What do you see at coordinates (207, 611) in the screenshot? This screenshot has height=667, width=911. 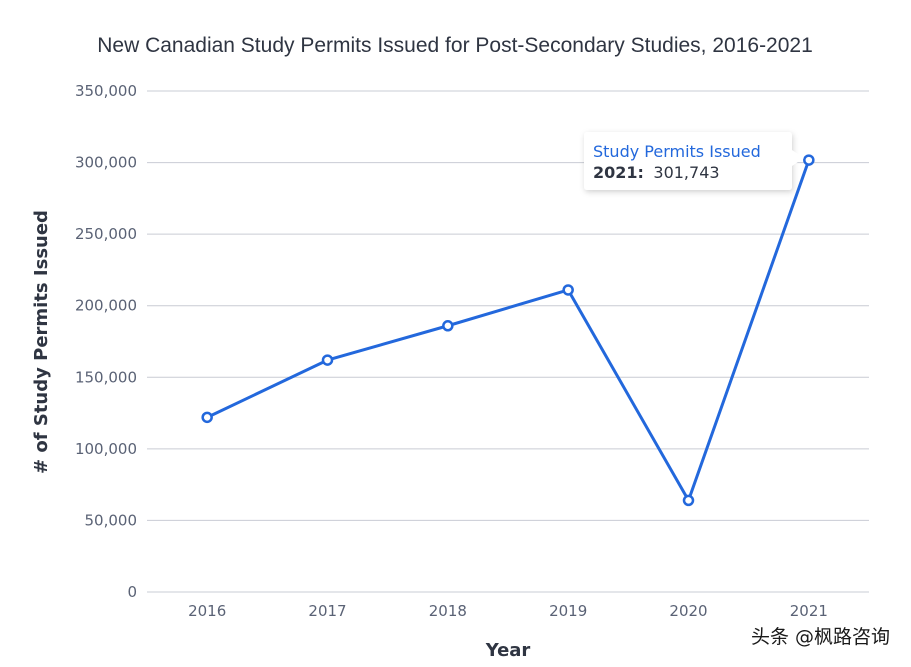 I see `x-tick-label: 2016` at bounding box center [207, 611].